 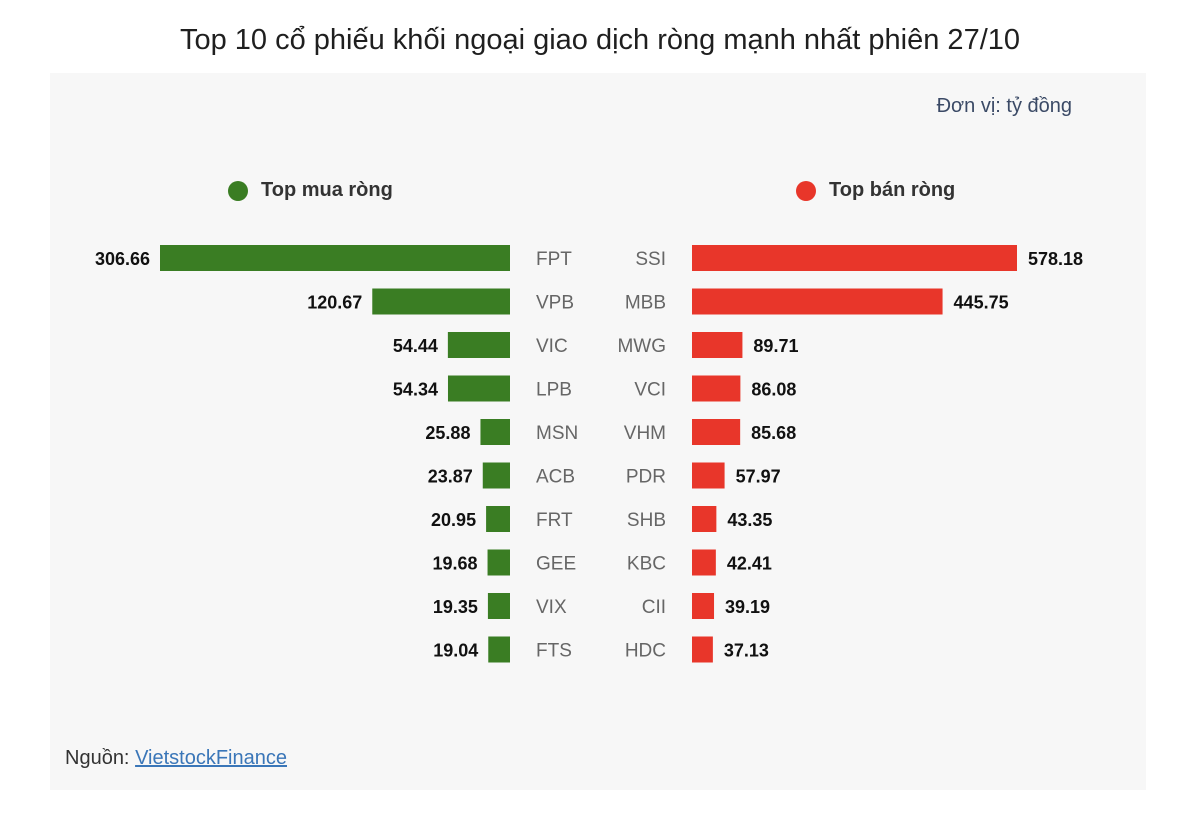 I want to click on sell-value-label: 85.68, so click(x=773, y=433).